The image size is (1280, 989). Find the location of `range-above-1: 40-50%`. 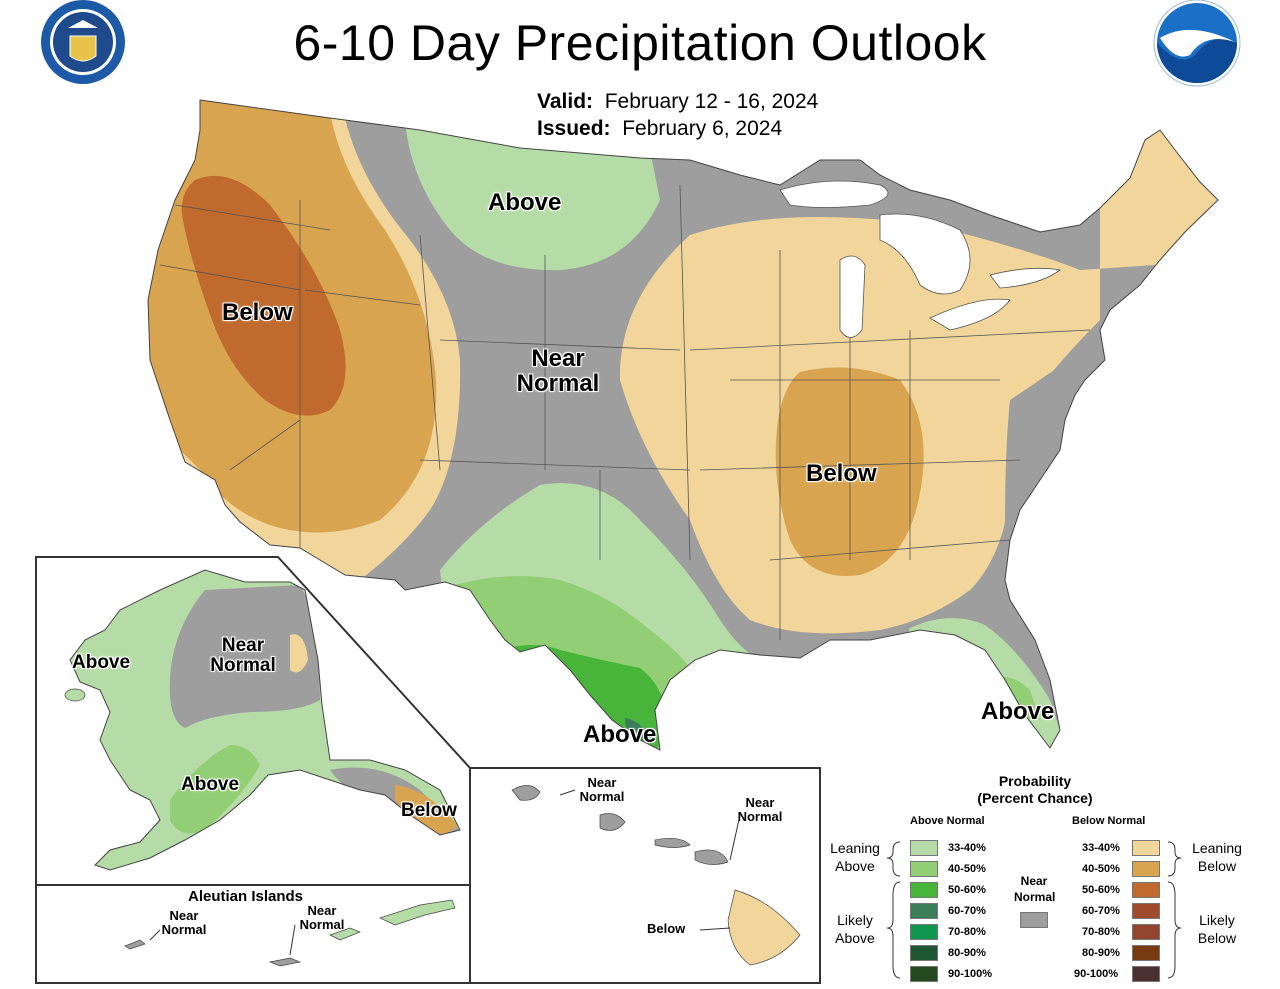

range-above-1: 40-50% is located at coordinates (967, 869).